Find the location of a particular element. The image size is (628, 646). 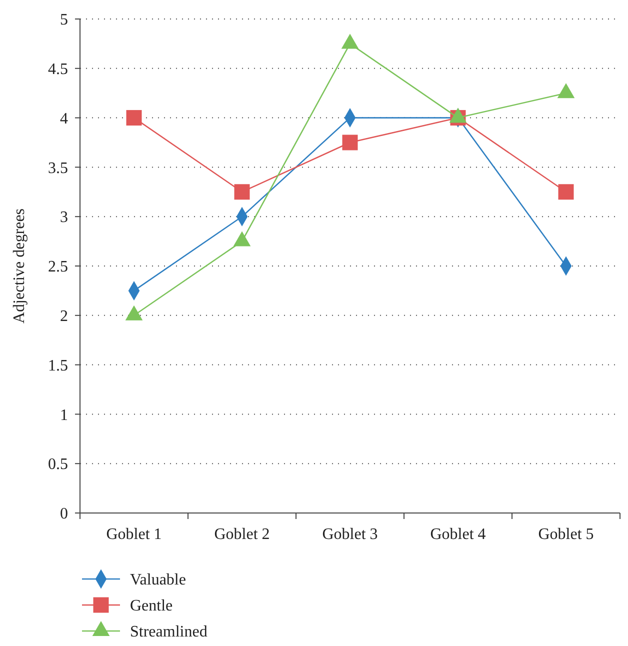

x-tick-label: Goblet 1 is located at coordinates (134, 534).